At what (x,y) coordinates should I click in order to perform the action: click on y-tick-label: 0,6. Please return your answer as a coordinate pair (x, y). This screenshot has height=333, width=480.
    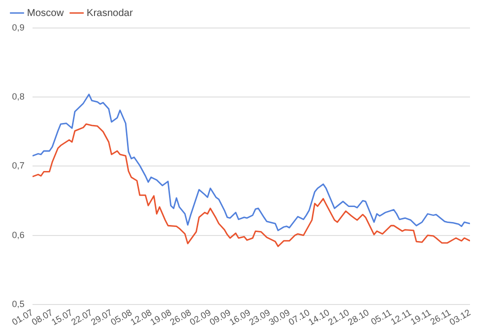
    Looking at the image, I should click on (18, 235).